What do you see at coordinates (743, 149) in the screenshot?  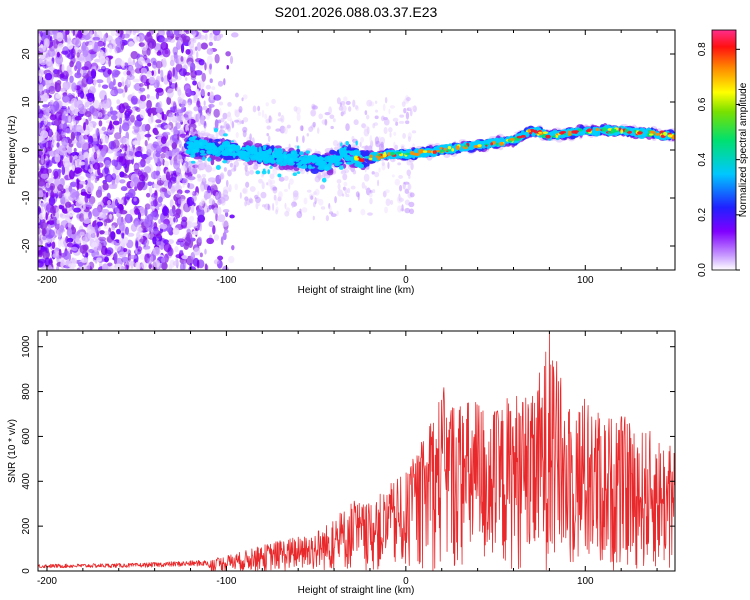 I see `colorbar-label: Normalized spectral amplitude` at bounding box center [743, 149].